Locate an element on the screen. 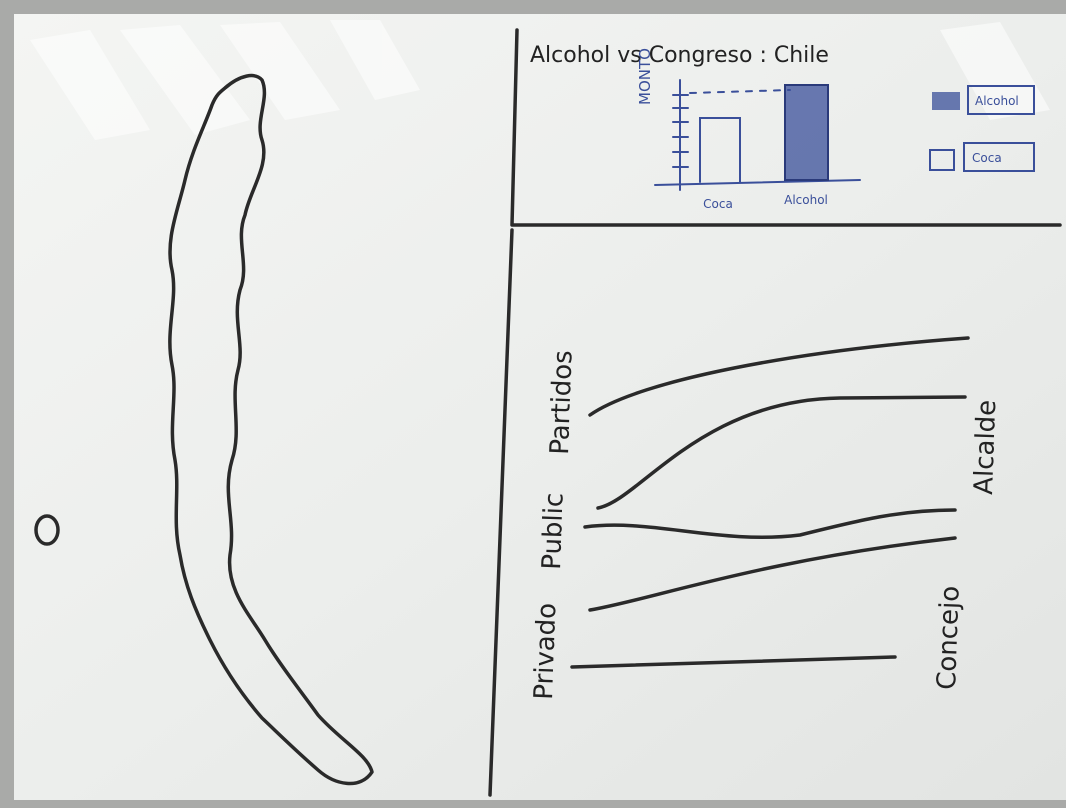  y-ticks is located at coordinates (680, 131).